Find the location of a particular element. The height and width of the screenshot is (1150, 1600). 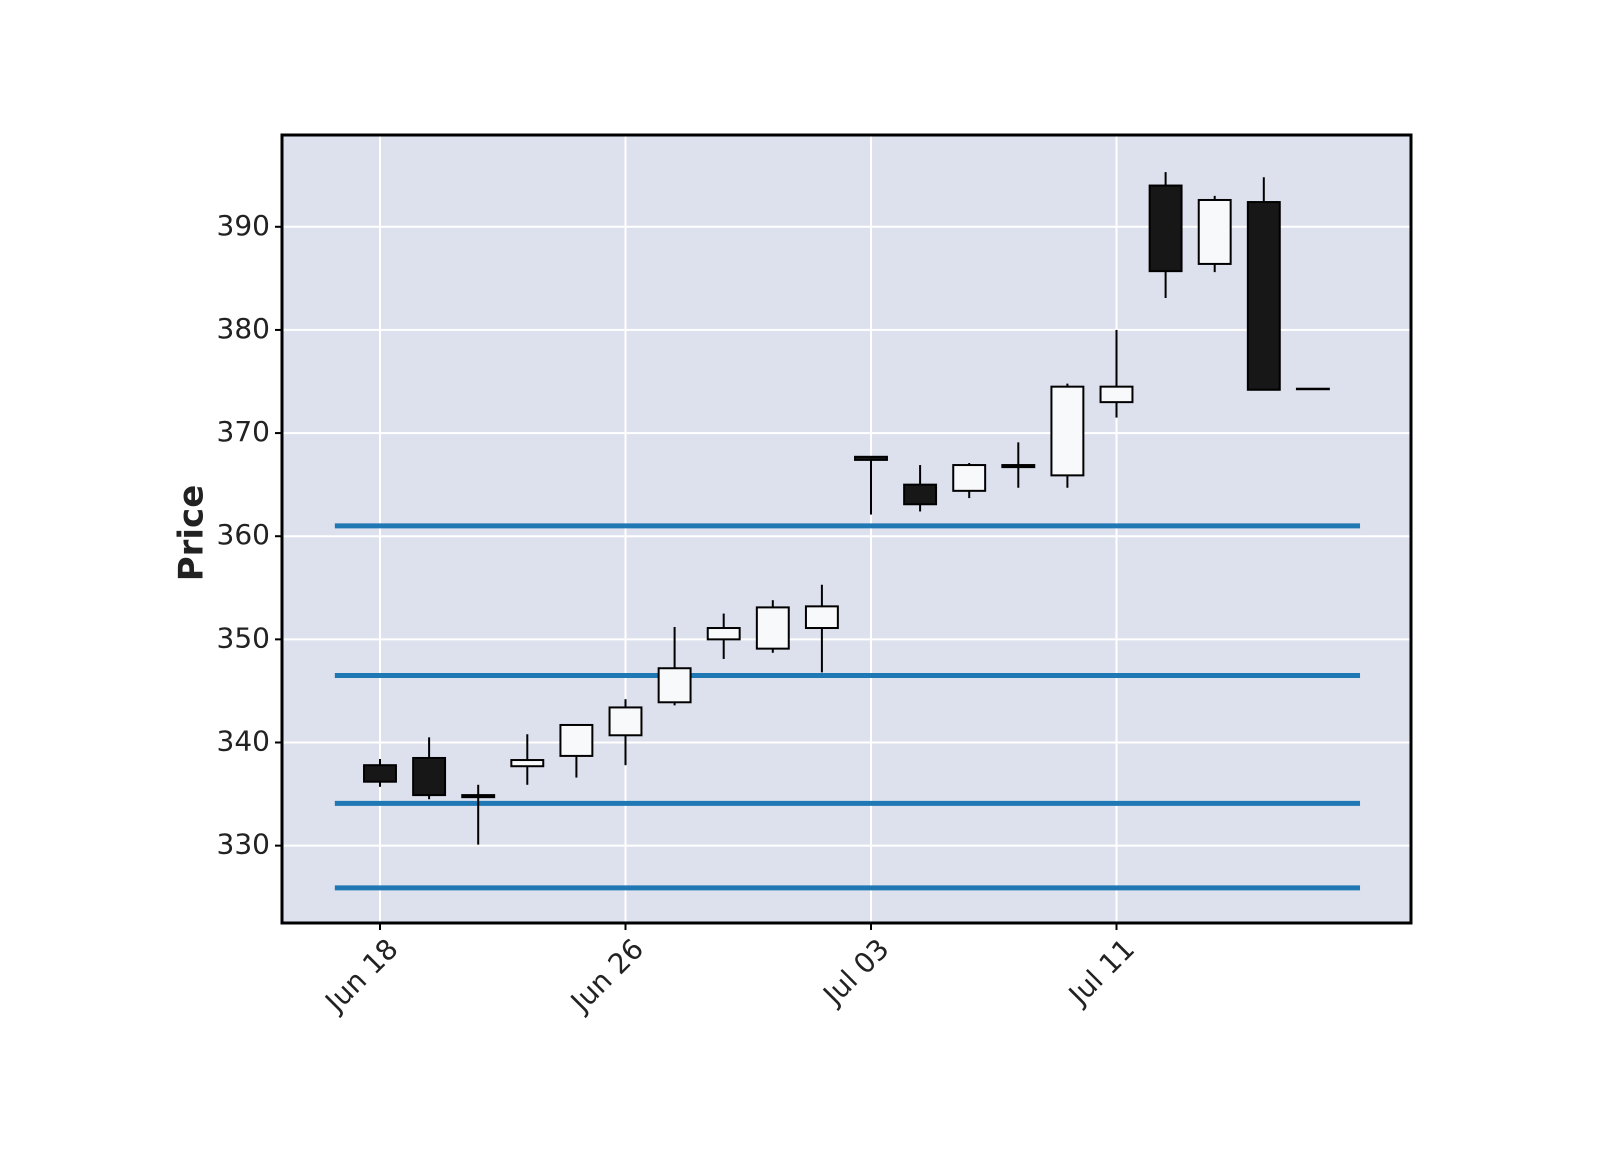

y-tick-label: 370 is located at coordinates (243, 431).